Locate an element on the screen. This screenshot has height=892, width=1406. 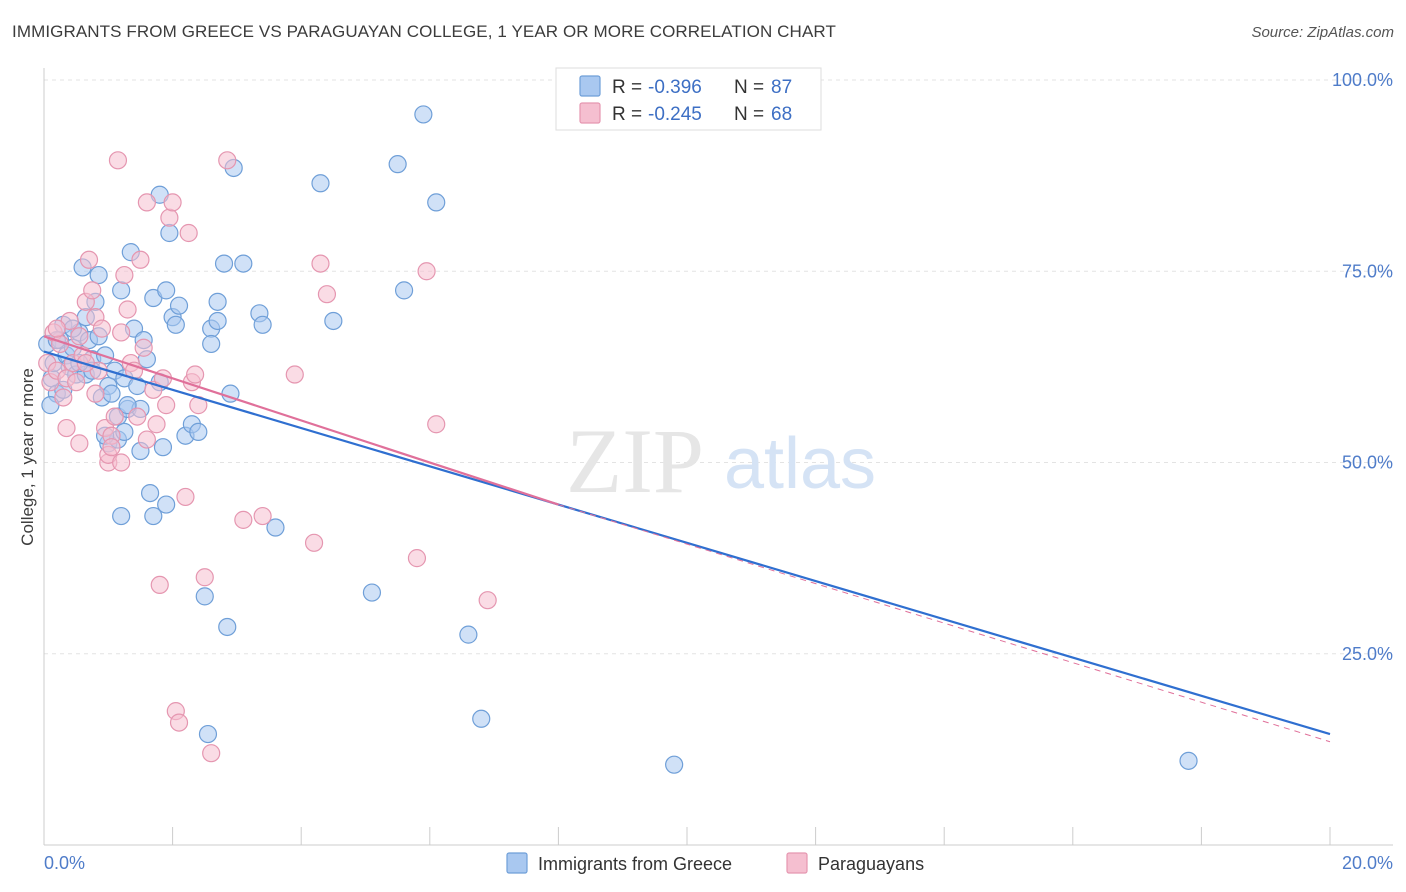
paraguayan-trend-extension is located at coordinates (944, 623).